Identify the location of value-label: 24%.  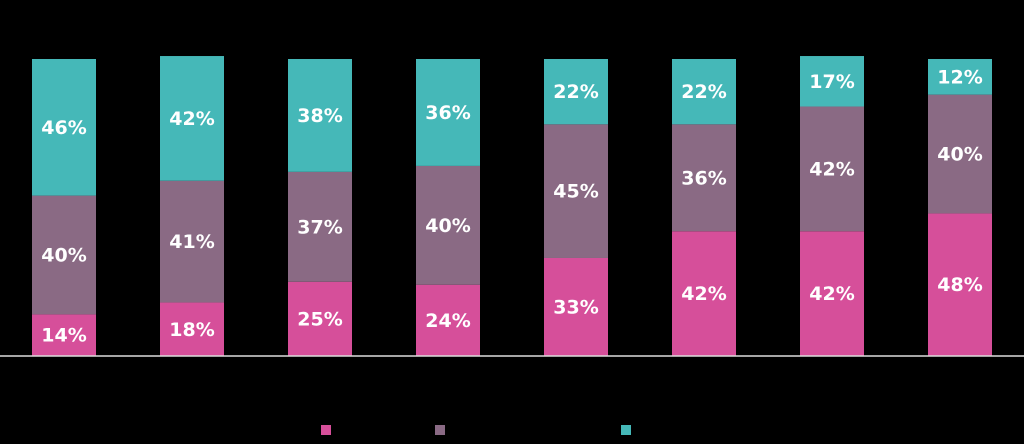
(447, 321).